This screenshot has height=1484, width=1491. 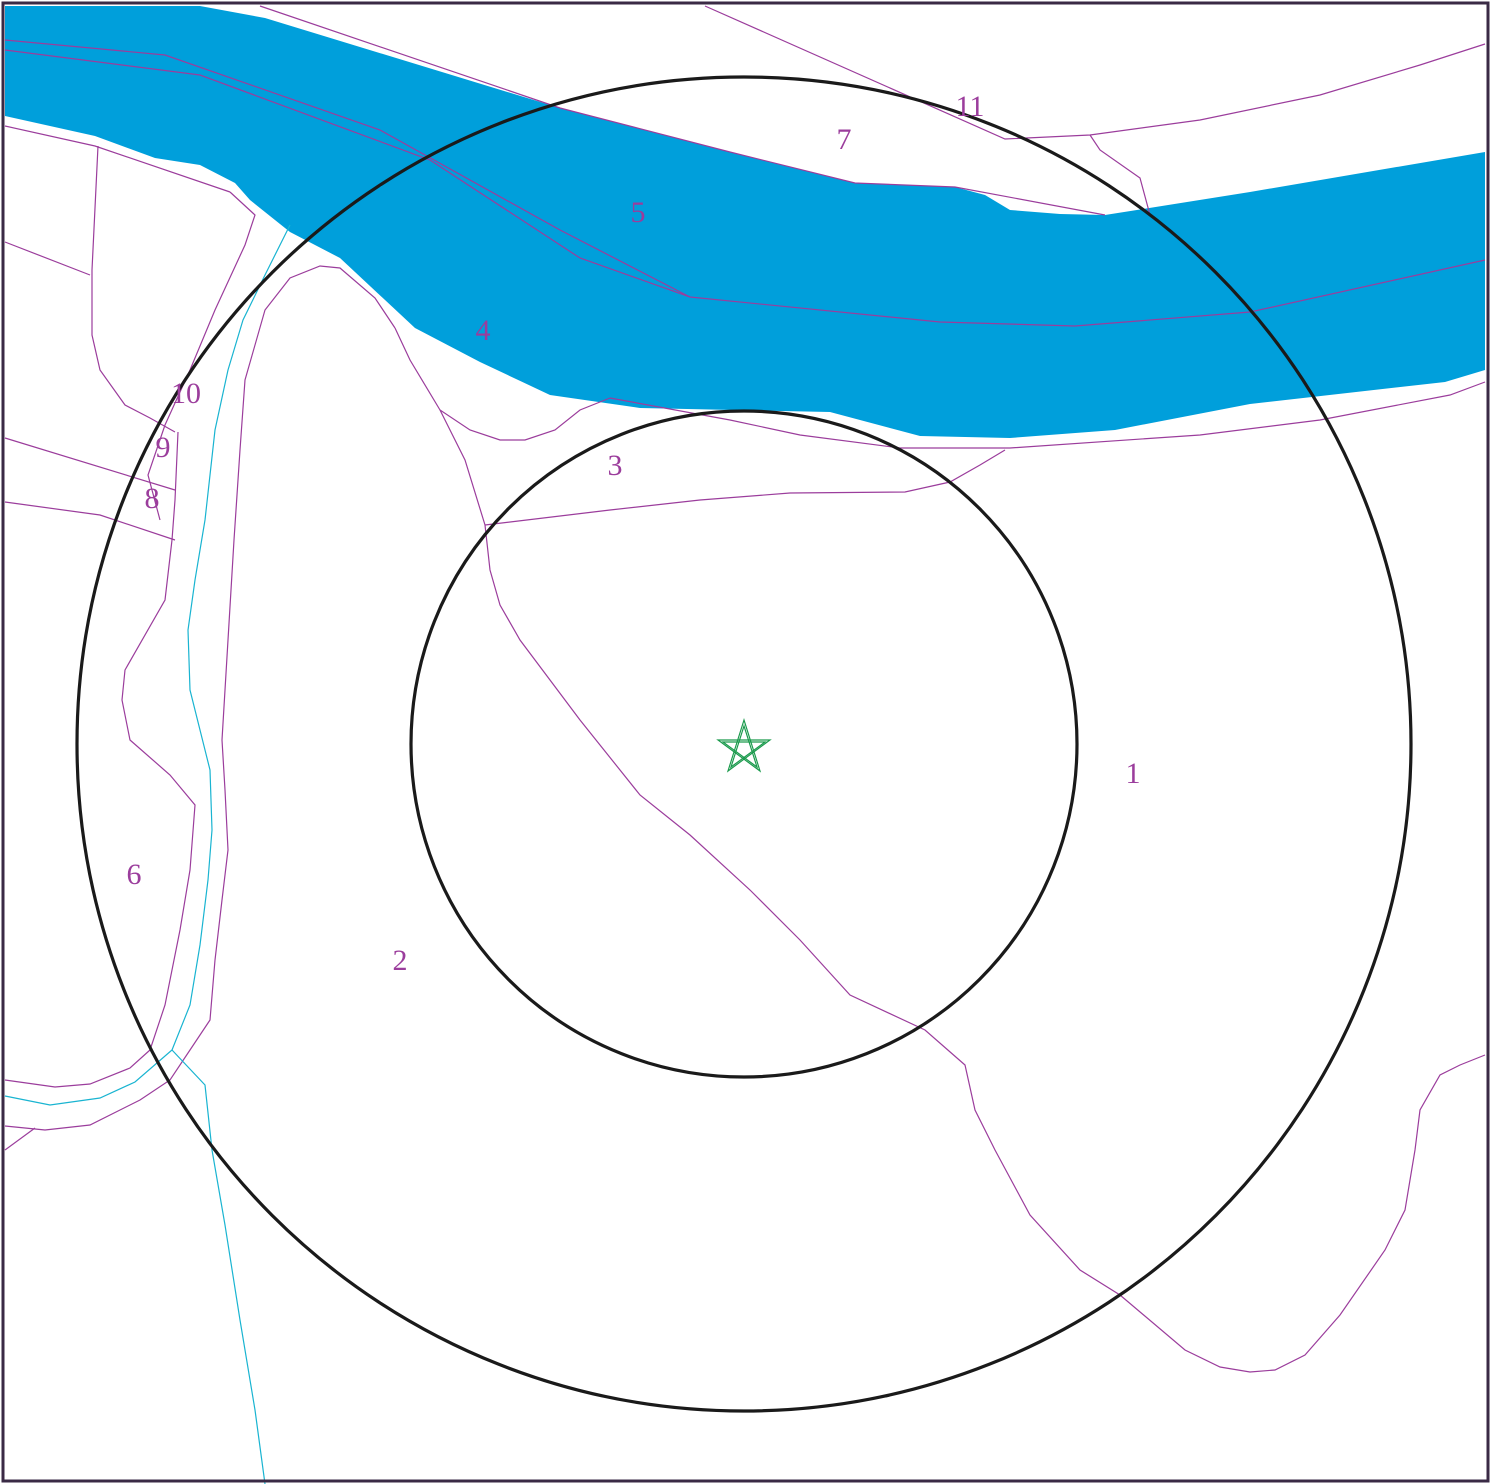 What do you see at coordinates (400, 960) in the screenshot?
I see `parcel-label-2: 2` at bounding box center [400, 960].